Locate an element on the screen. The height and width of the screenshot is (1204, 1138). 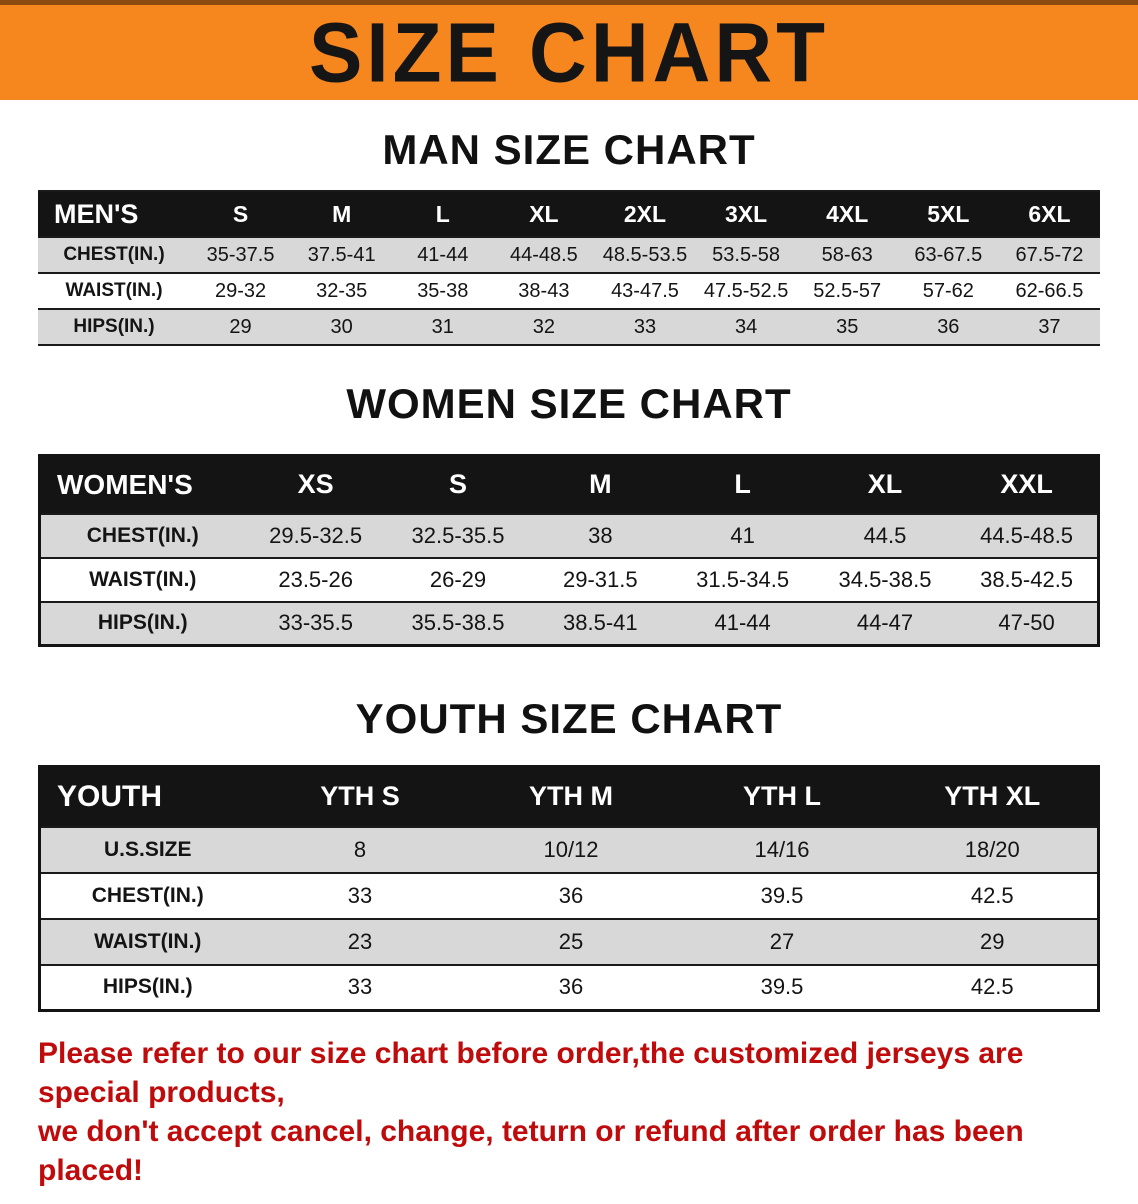
row-label: U.S.SIZE is located at coordinates (147, 850).